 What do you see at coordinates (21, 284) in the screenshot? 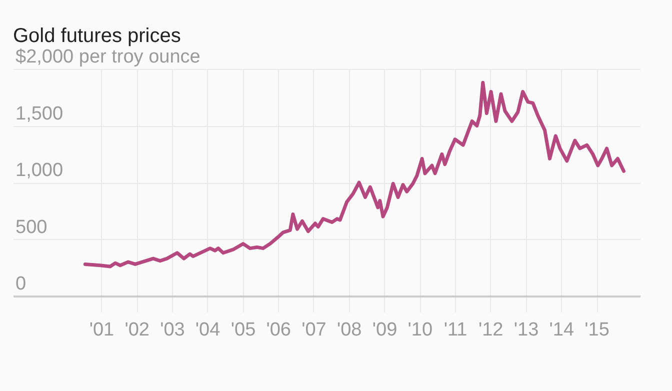
I see `y-tick-label: 0` at bounding box center [21, 284].